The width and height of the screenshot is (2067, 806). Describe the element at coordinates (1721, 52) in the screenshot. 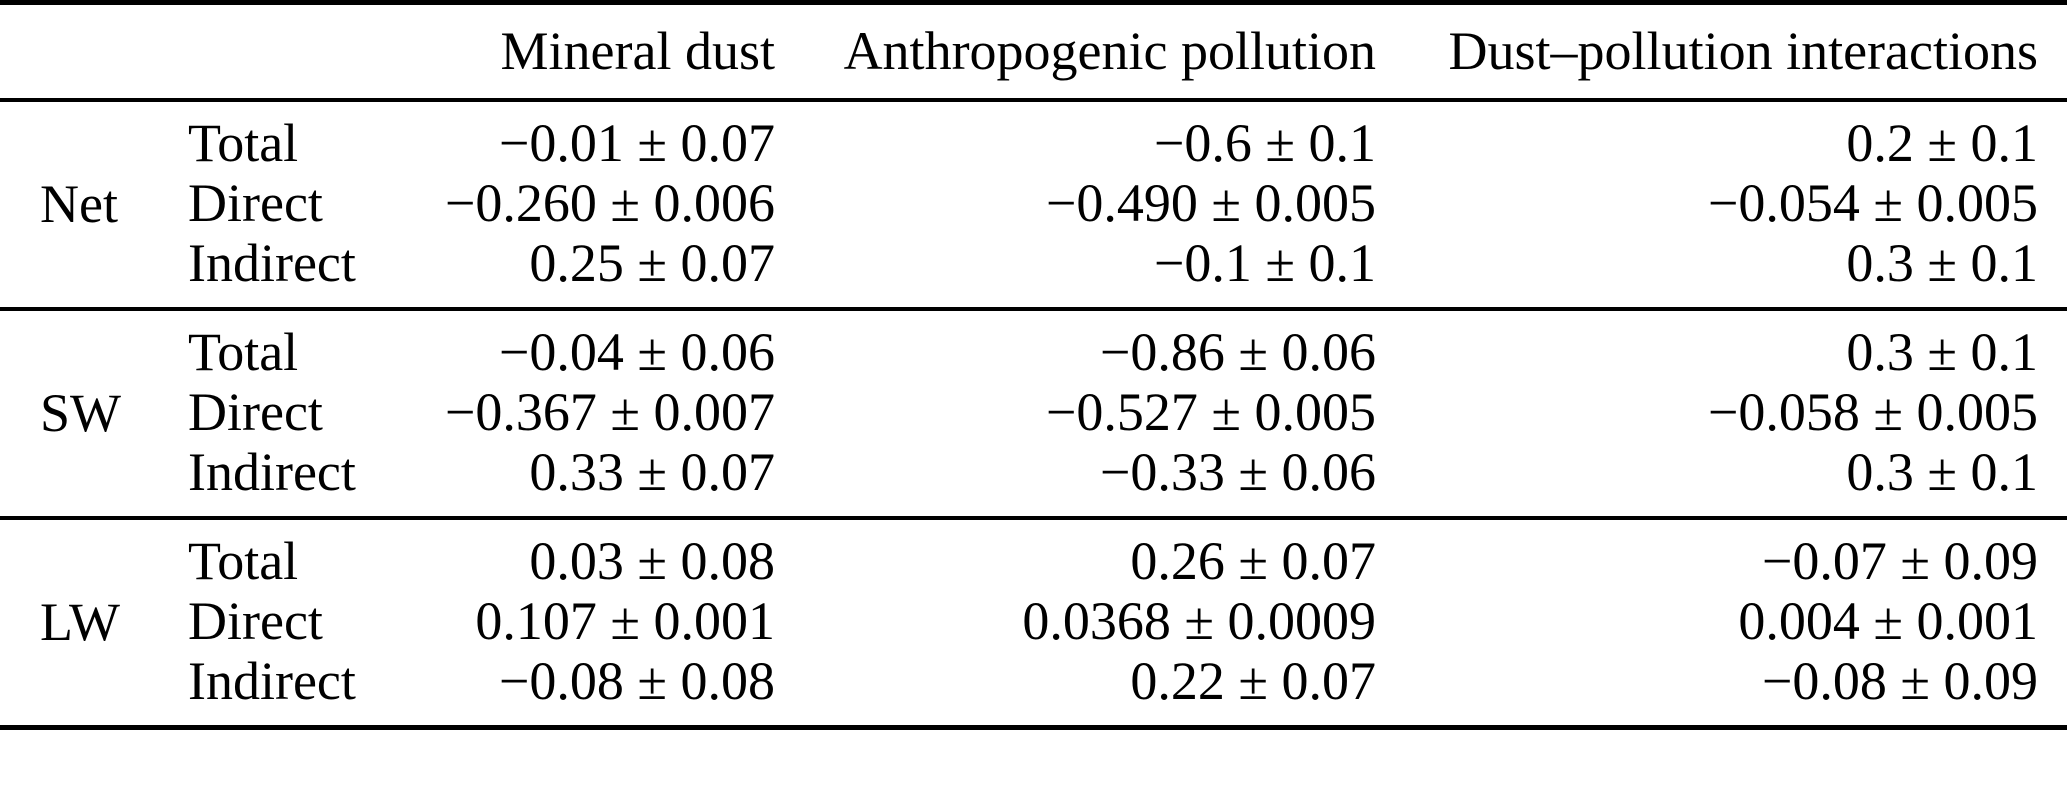

I see `column-header-dust-pollution-interactions: Dust–pollution interactions` at that location.